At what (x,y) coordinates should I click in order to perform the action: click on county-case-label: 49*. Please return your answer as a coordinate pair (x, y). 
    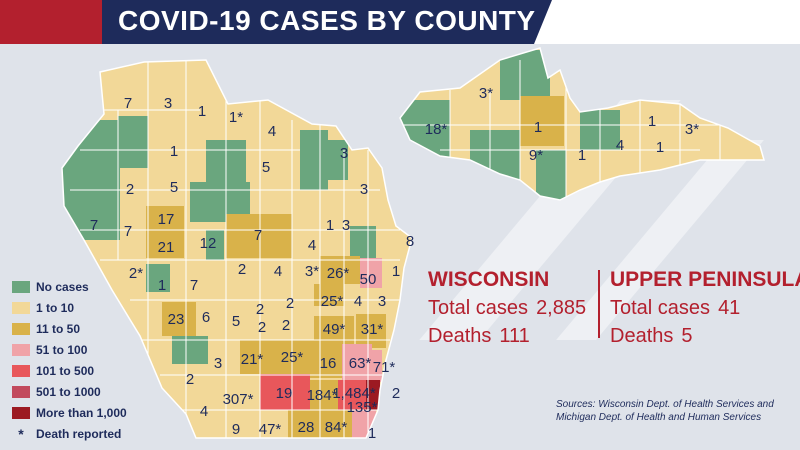
    Looking at the image, I should click on (334, 329).